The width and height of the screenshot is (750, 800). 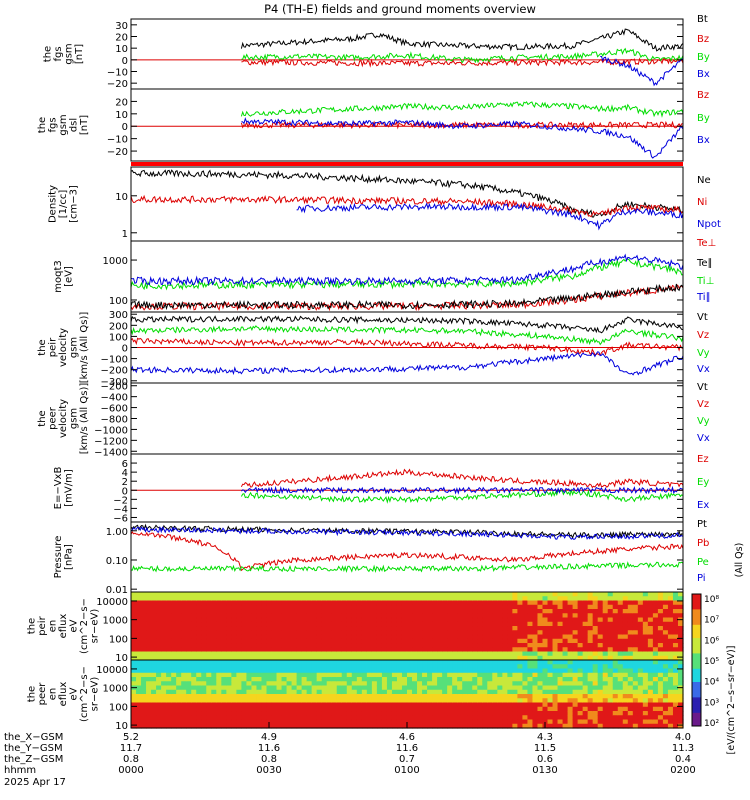 What do you see at coordinates (125, 349) in the screenshot?
I see `ytick-label: 0` at bounding box center [125, 349].